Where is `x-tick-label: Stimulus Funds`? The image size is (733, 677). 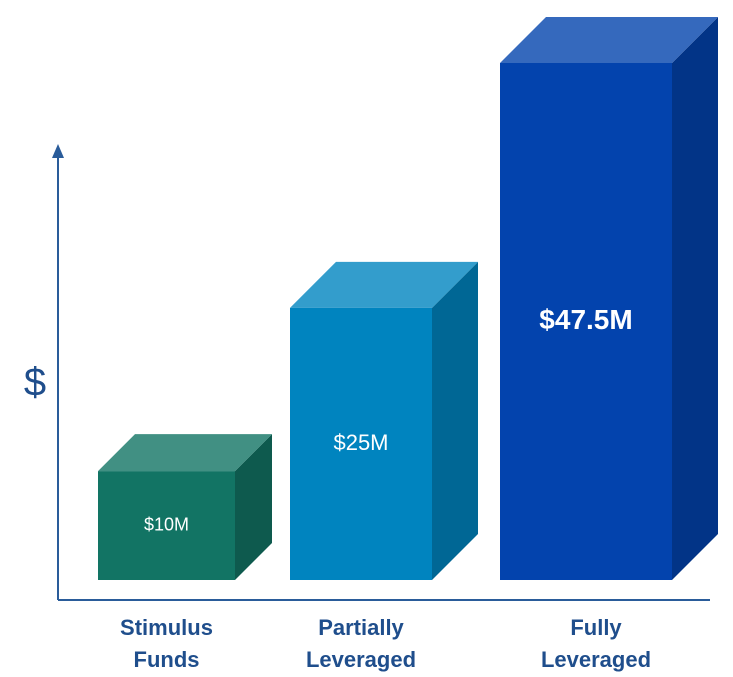
x-tick-label: Stimulus Funds is located at coordinates (166, 643).